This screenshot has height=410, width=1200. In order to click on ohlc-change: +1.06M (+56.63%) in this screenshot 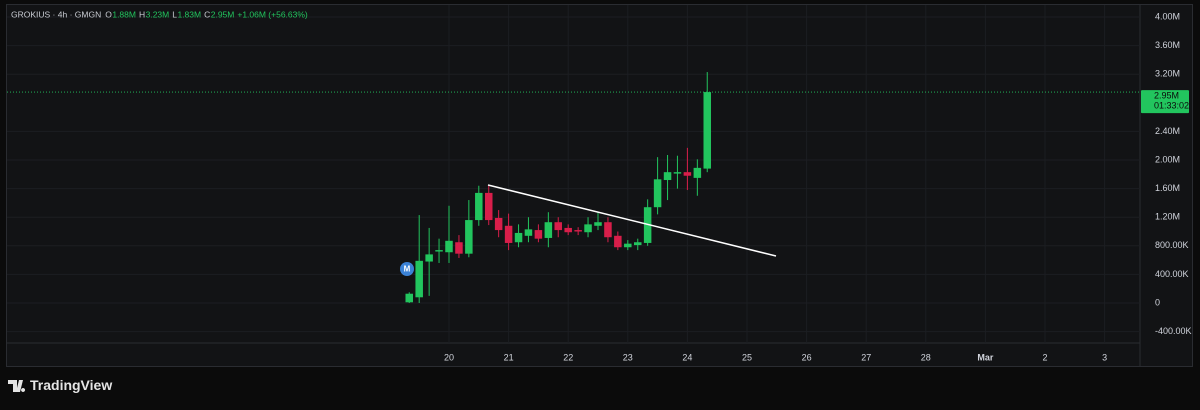, I will do `click(272, 14)`.